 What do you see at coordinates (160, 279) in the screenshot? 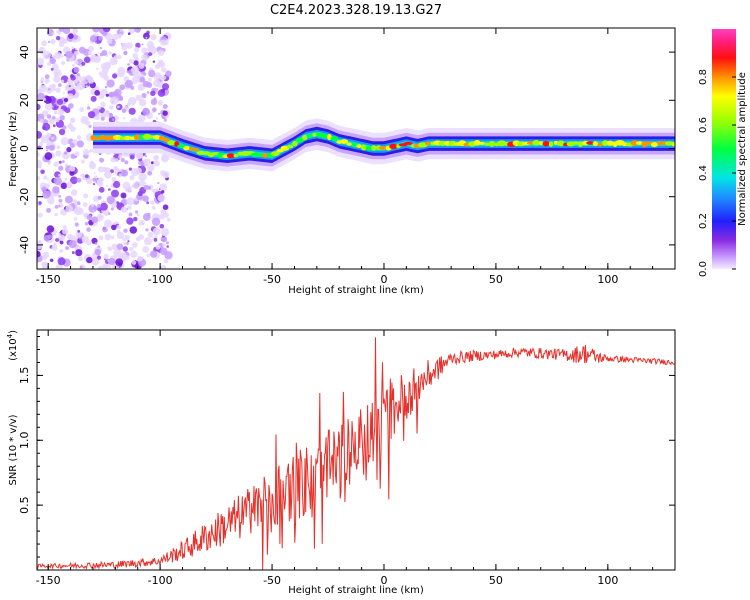
I see `x-tick-label: -100` at bounding box center [160, 279].